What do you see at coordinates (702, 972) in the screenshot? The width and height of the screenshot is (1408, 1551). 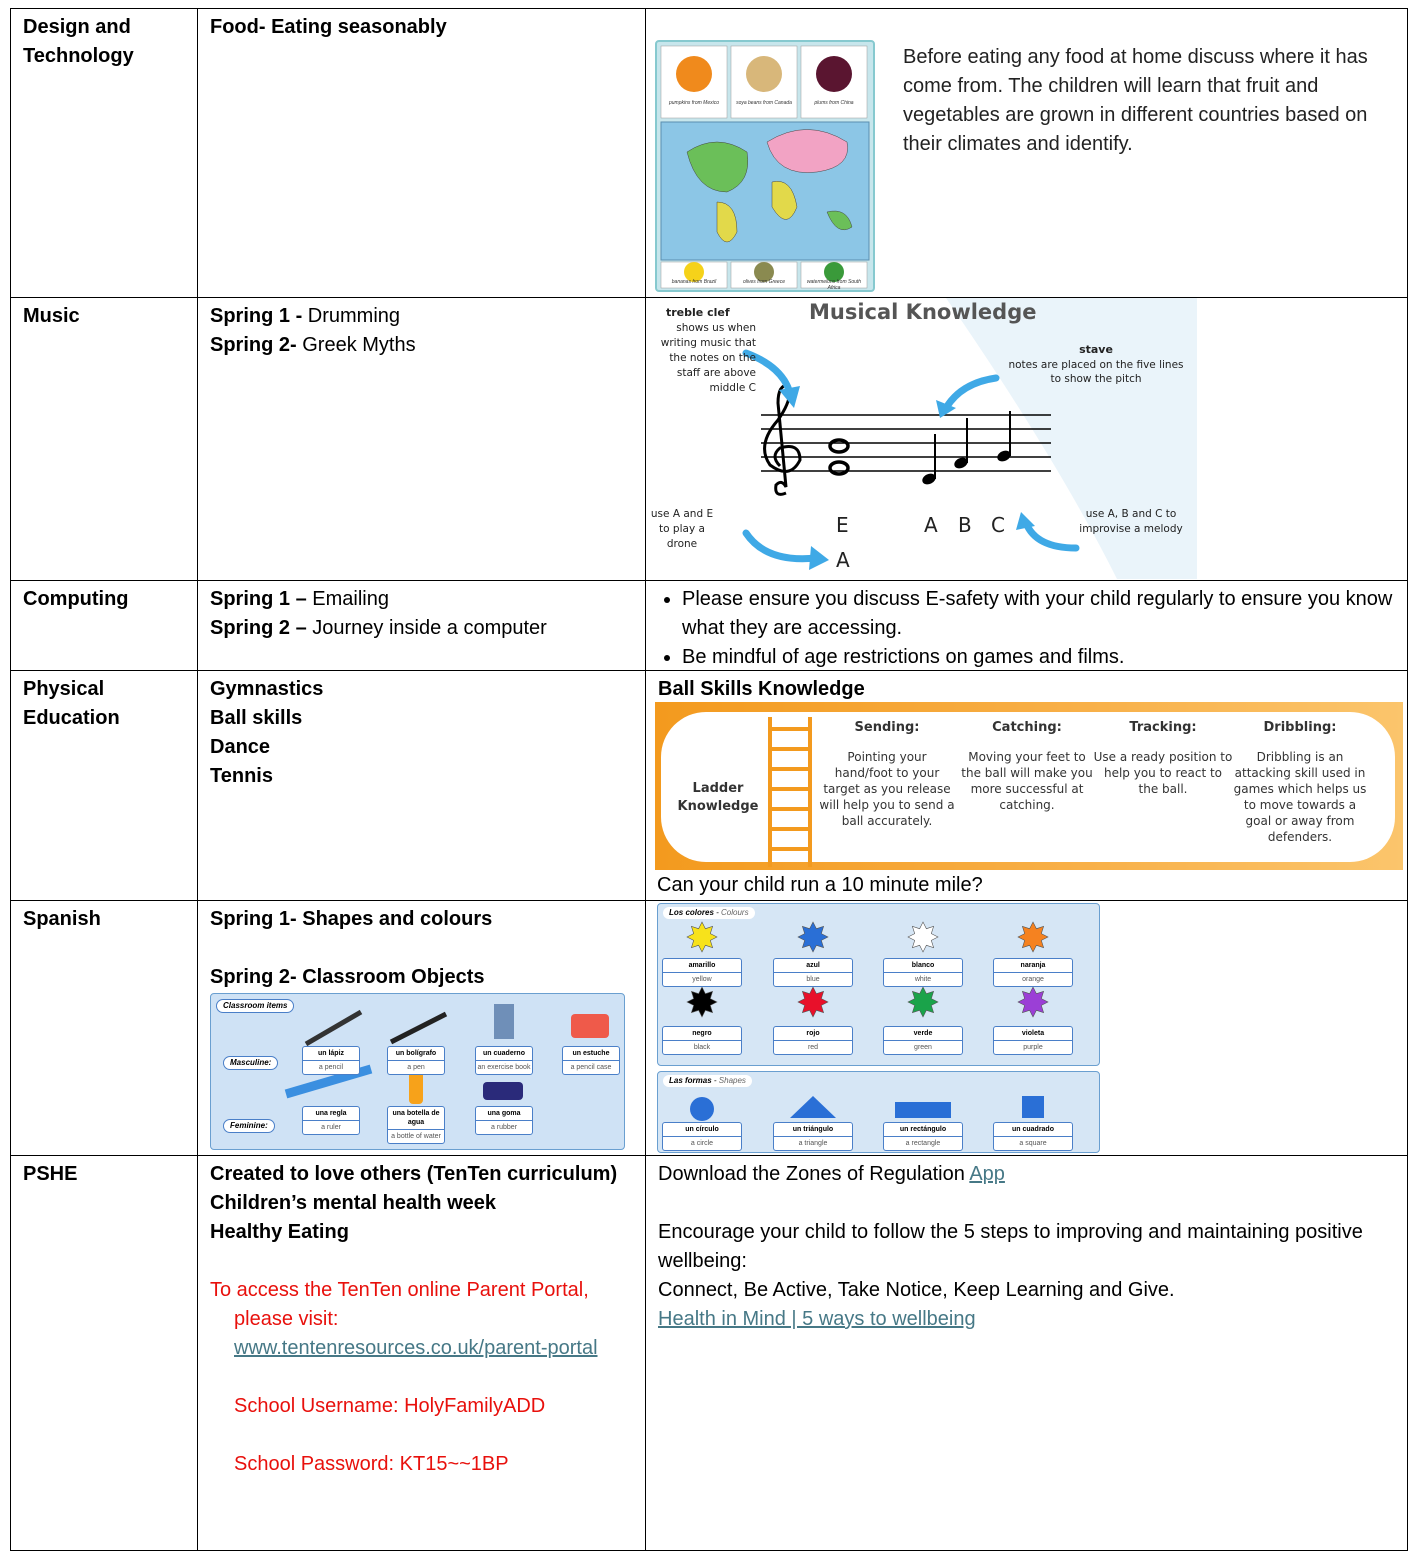 I see `vocab-card: amarillo yellow` at bounding box center [702, 972].